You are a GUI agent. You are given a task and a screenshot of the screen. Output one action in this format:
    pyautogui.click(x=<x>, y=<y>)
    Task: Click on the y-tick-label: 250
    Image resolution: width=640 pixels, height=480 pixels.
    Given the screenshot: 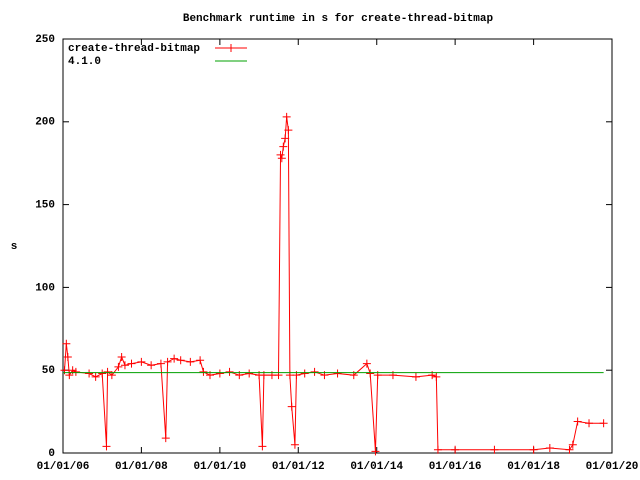 What is the action you would take?
    pyautogui.click(x=45, y=40)
    